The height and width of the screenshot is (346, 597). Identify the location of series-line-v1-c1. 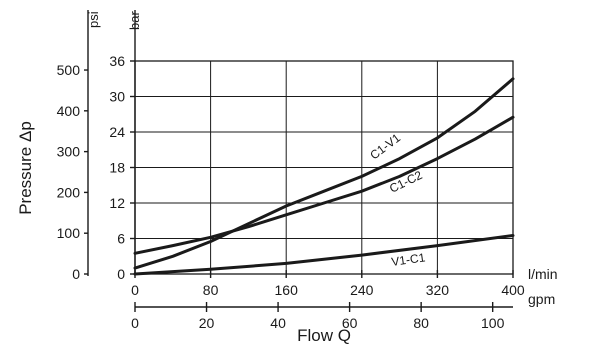
(324, 255).